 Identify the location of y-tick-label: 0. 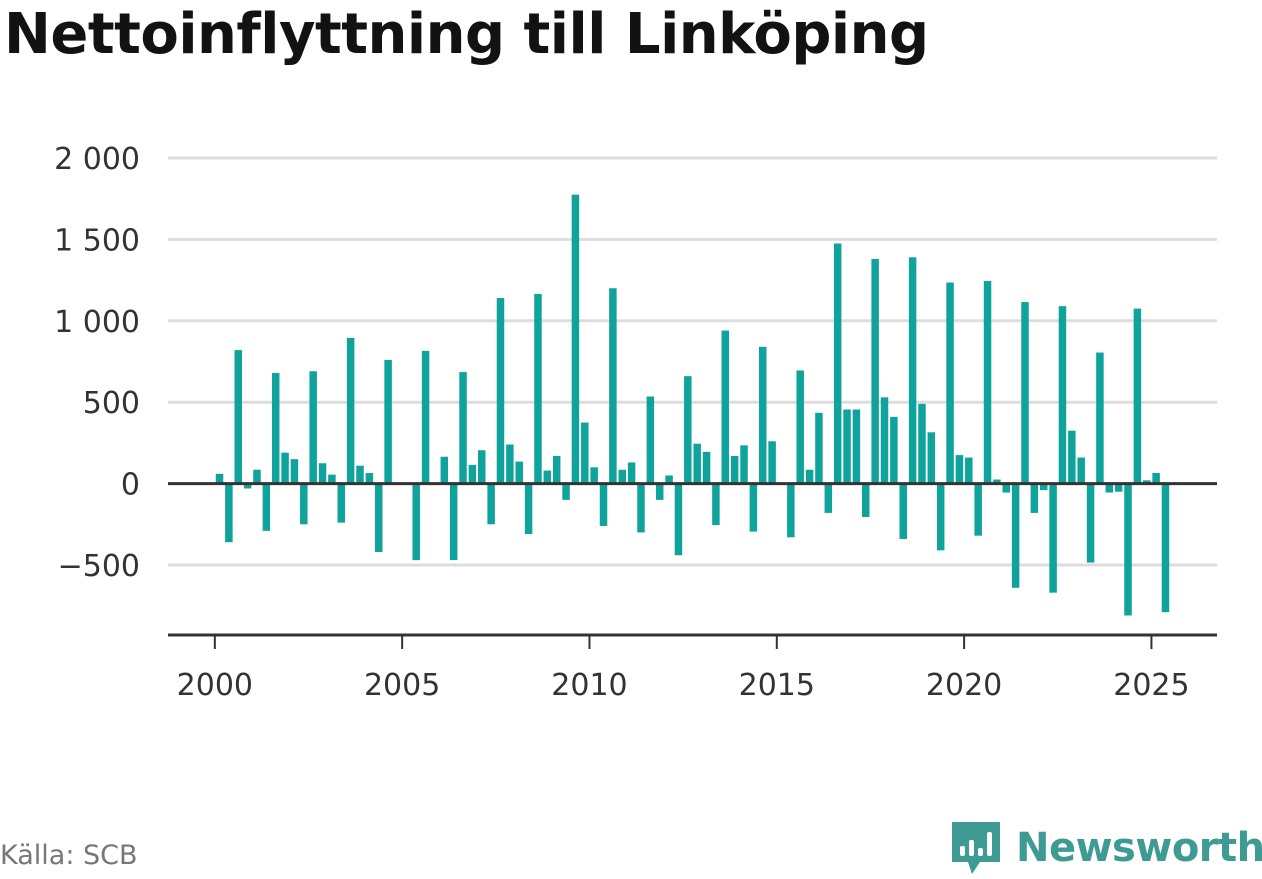
(130, 485).